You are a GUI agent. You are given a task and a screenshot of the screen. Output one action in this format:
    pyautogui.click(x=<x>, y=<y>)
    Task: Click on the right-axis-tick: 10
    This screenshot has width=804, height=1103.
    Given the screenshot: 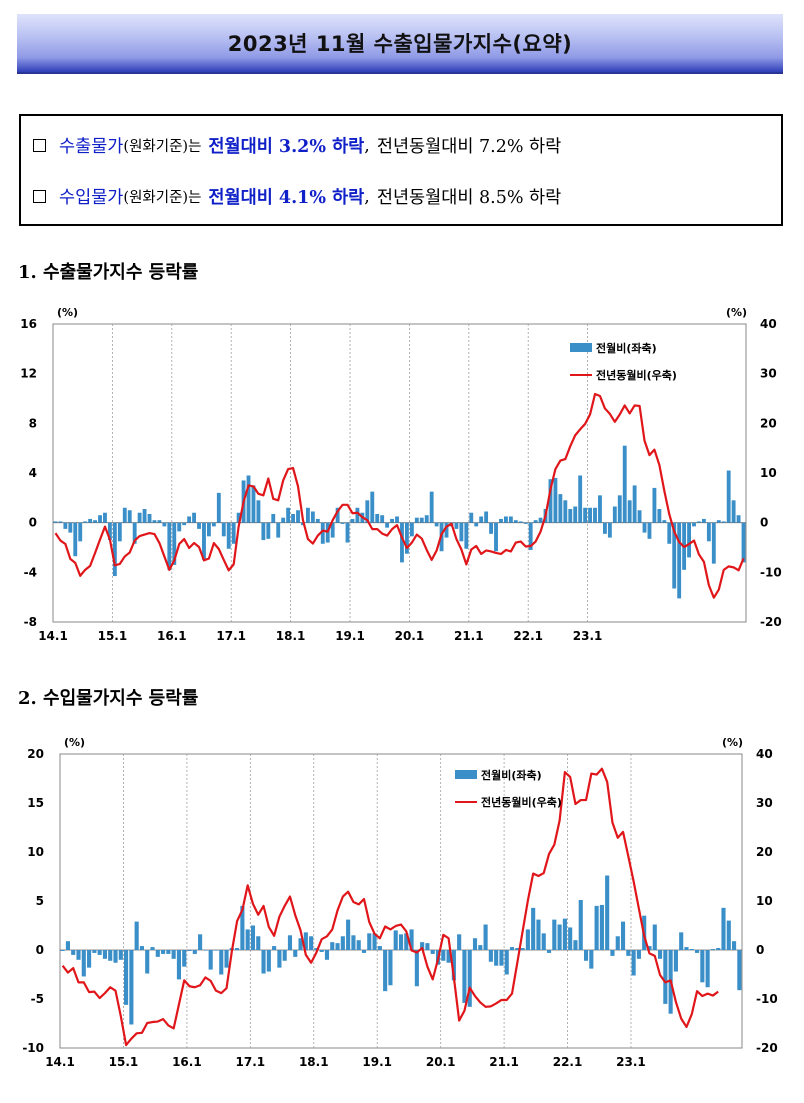 What is the action you would take?
    pyautogui.click(x=764, y=901)
    